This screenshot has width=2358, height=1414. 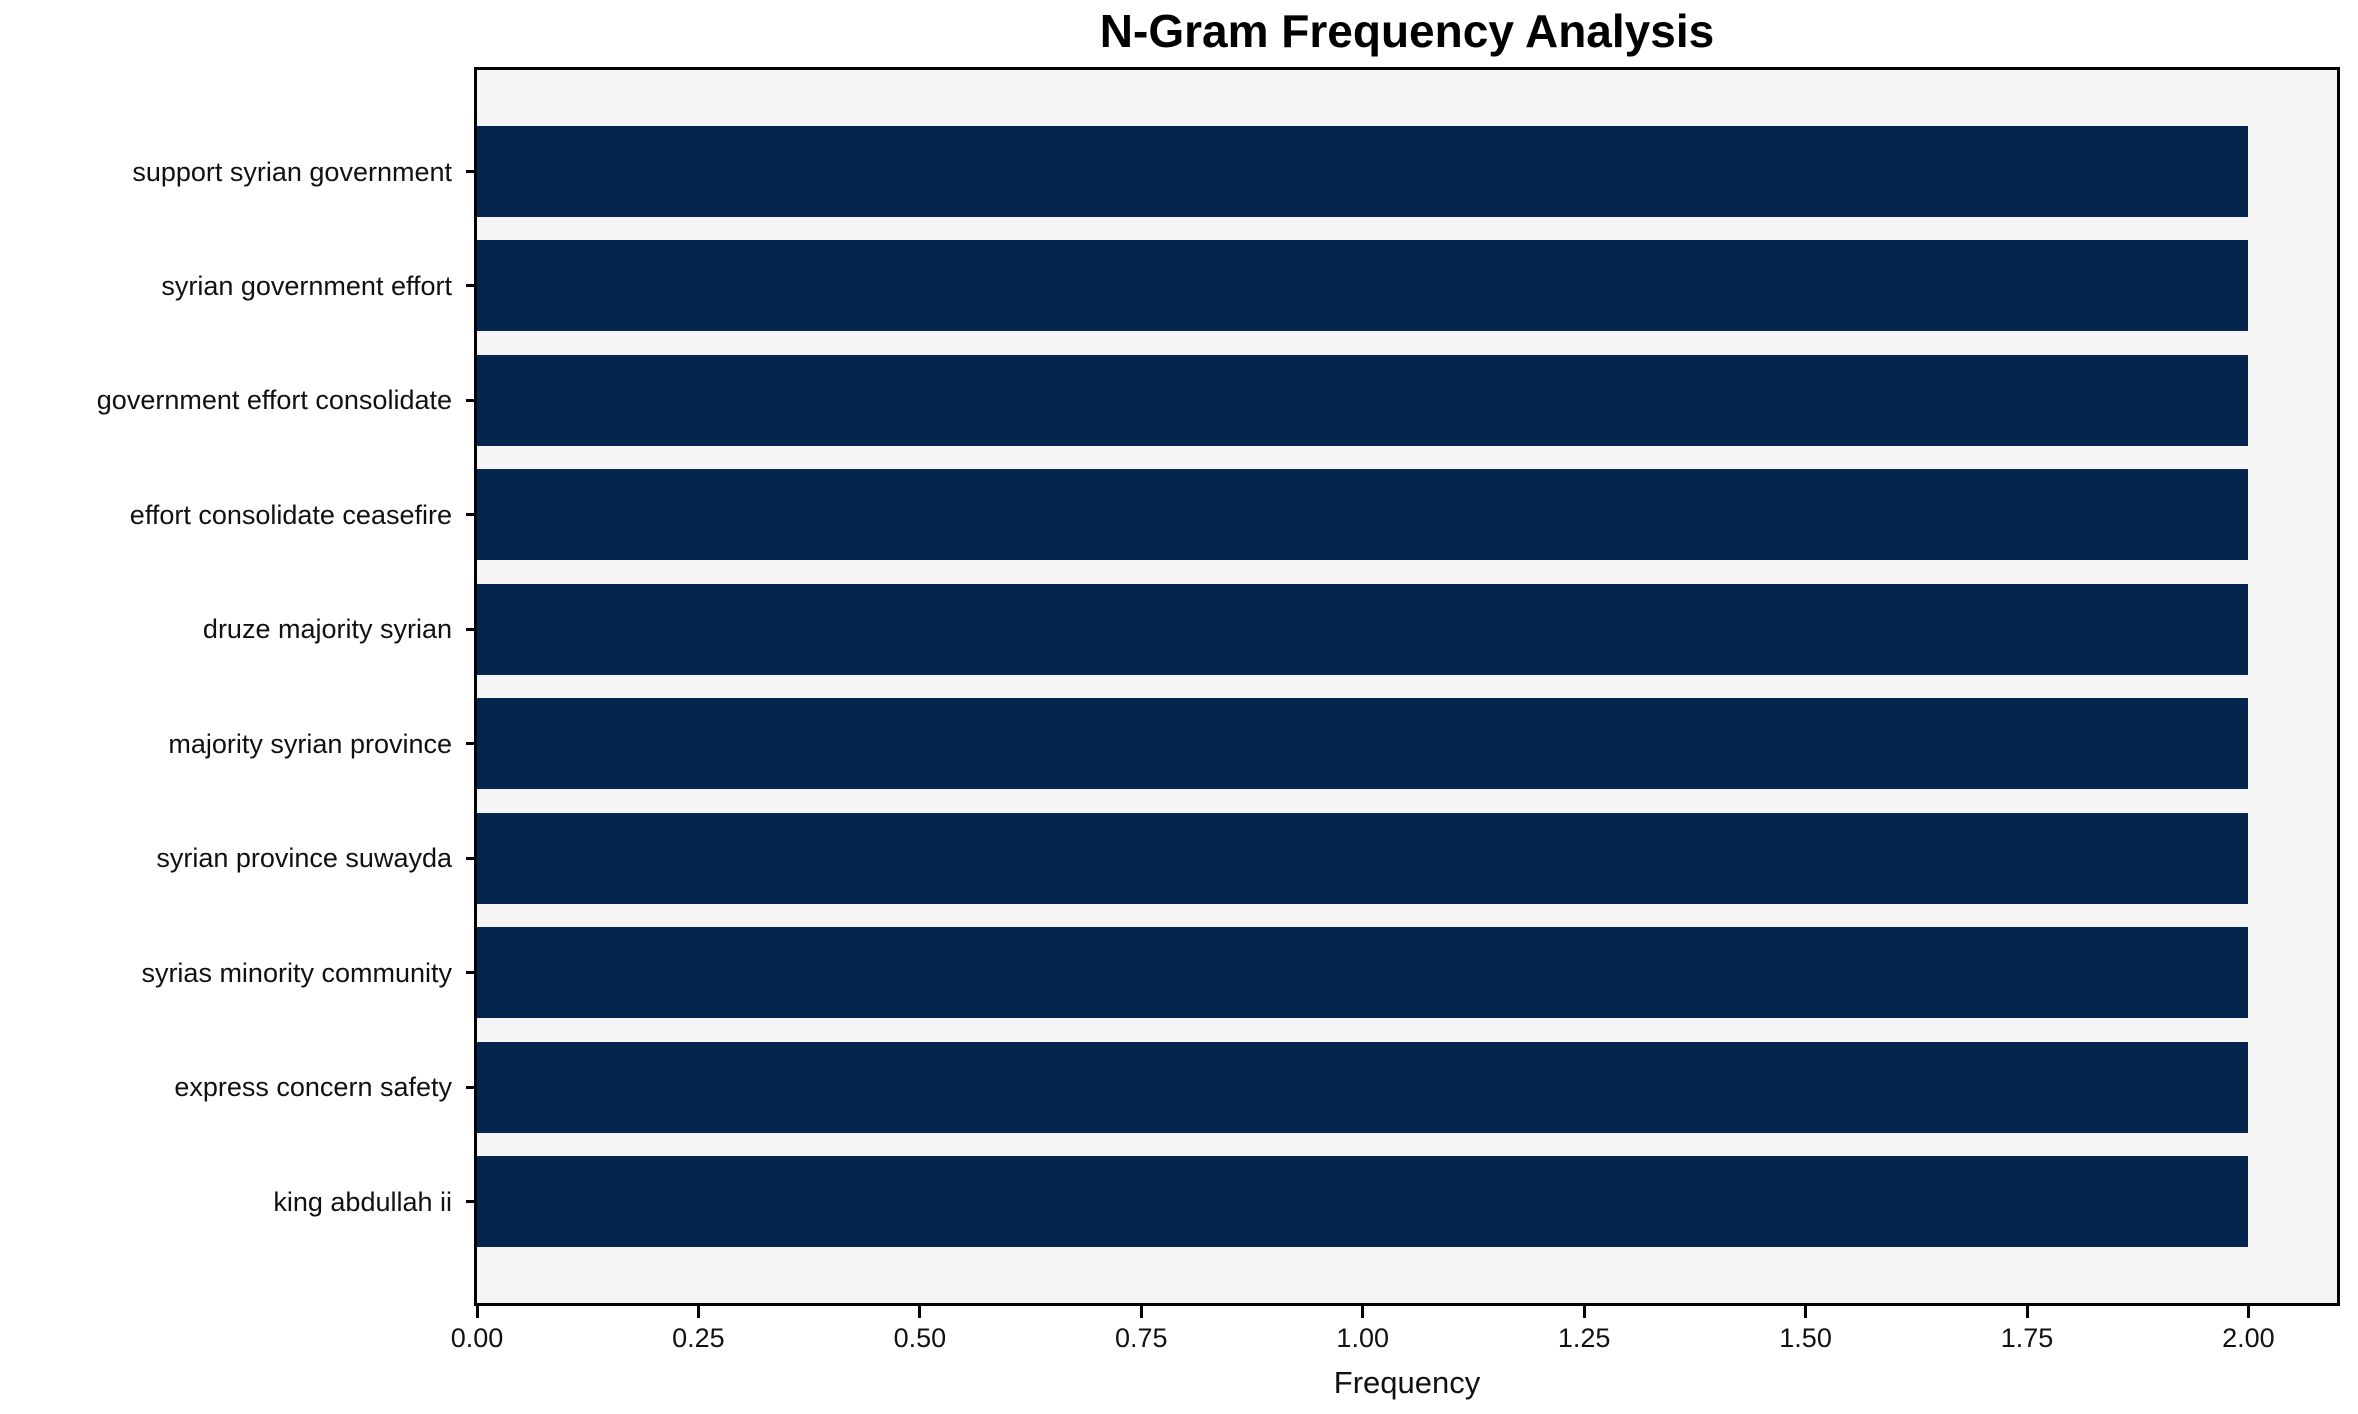 I want to click on chart-title: N-Gram Frequency Analysis, so click(x=1407, y=31).